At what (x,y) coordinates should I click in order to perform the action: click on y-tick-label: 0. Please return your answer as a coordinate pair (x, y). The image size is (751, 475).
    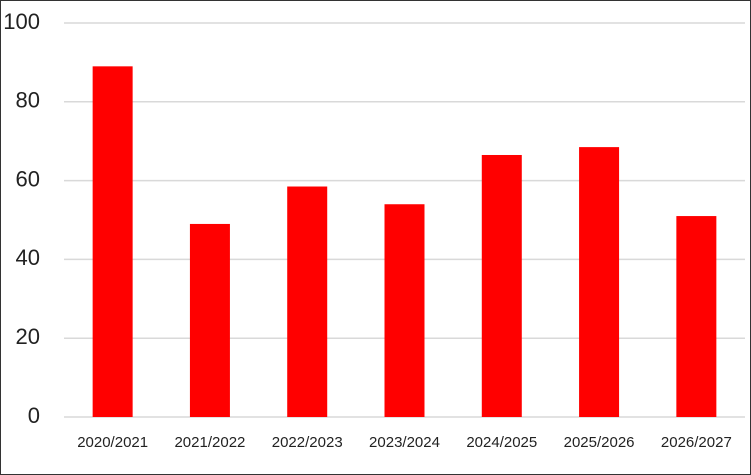
    Looking at the image, I should click on (34, 415).